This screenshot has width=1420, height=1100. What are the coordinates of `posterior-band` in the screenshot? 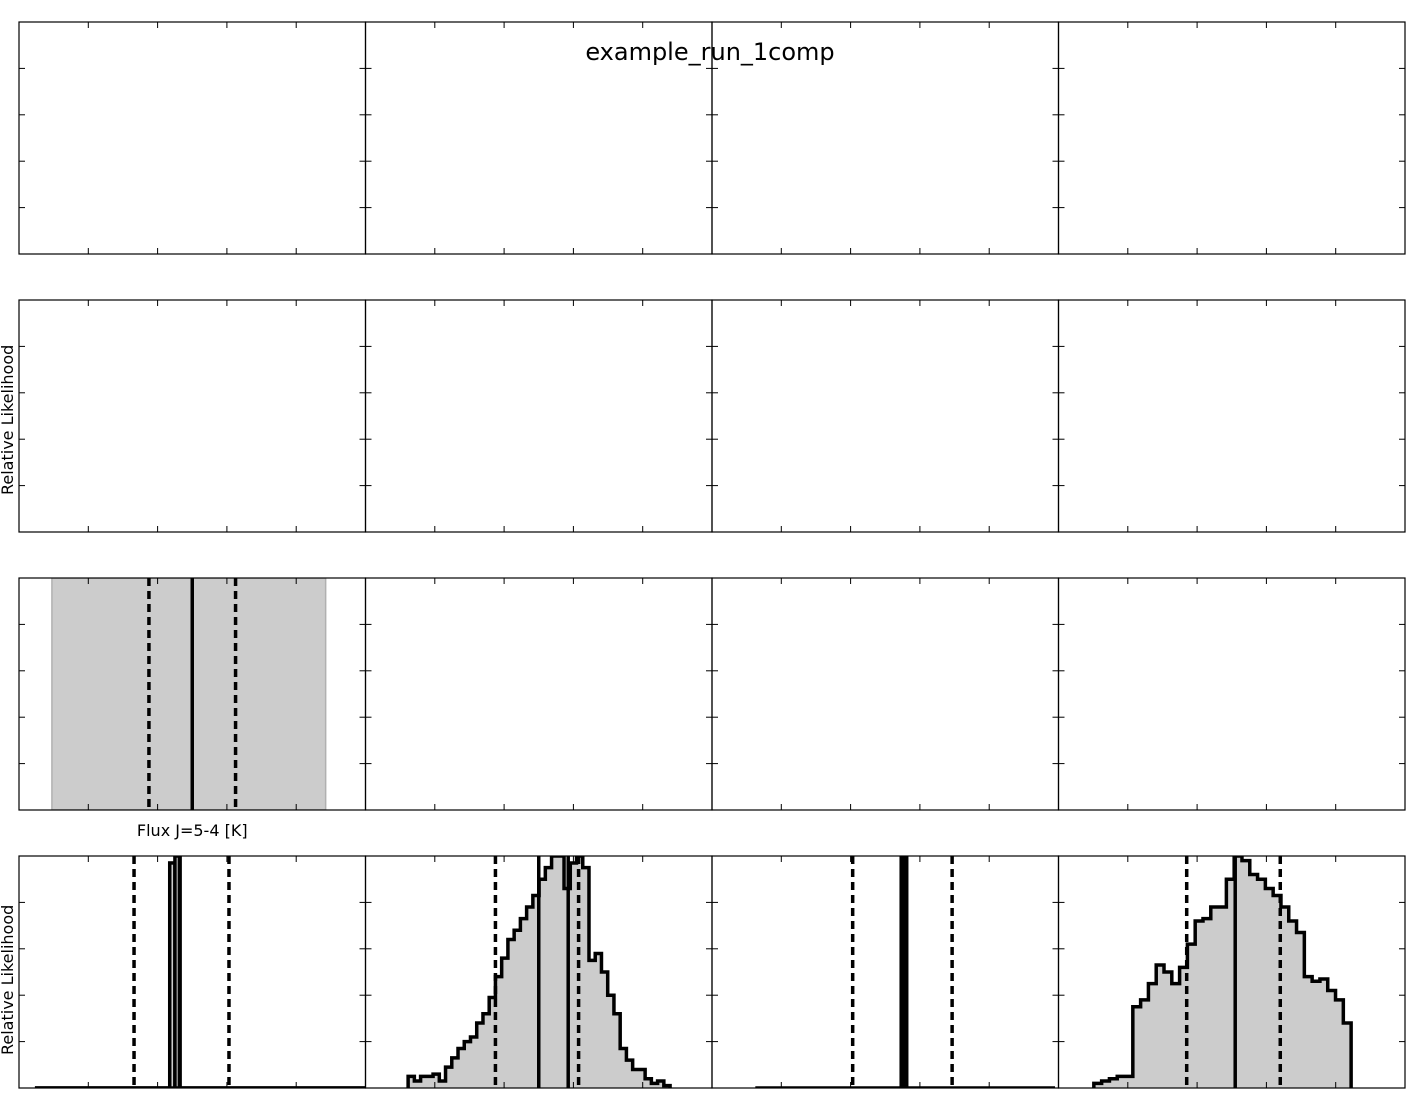 It's located at (189, 694).